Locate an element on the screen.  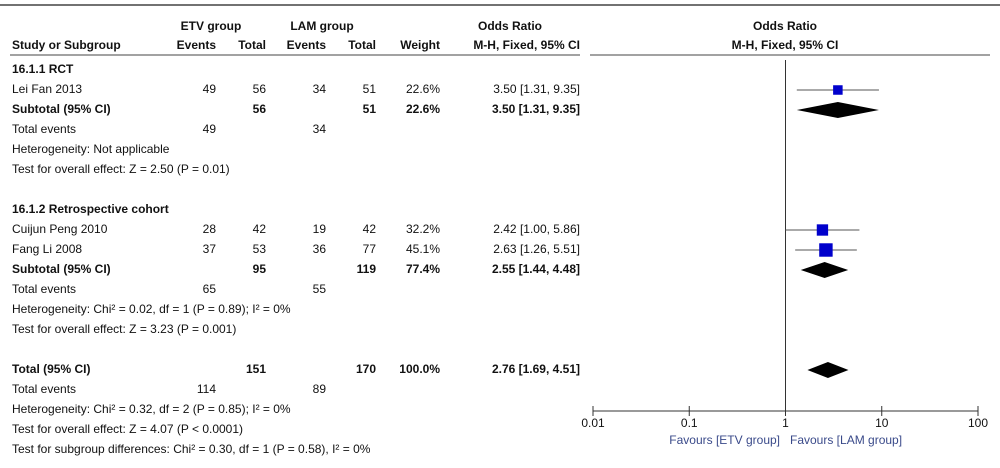
events2: 89 is located at coordinates (320, 389).